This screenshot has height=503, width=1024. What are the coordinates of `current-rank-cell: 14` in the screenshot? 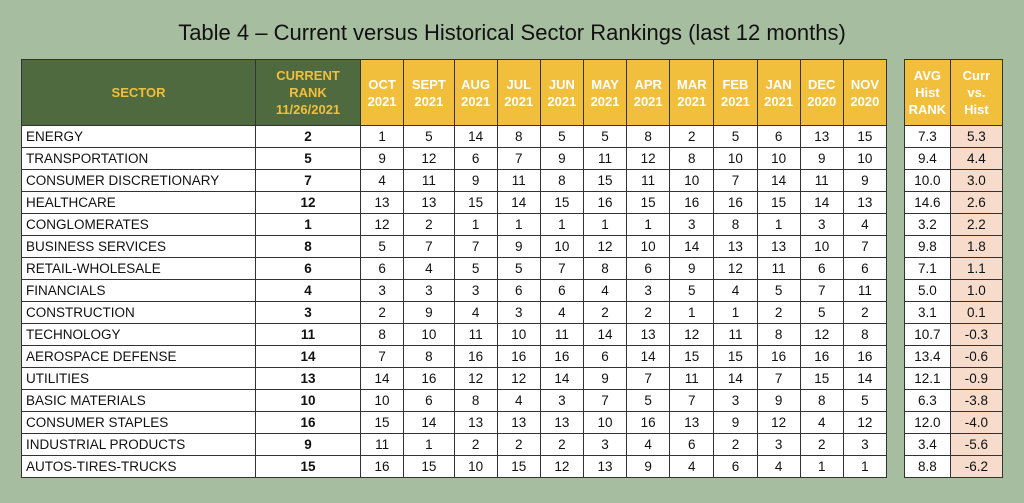 It's located at (308, 356).